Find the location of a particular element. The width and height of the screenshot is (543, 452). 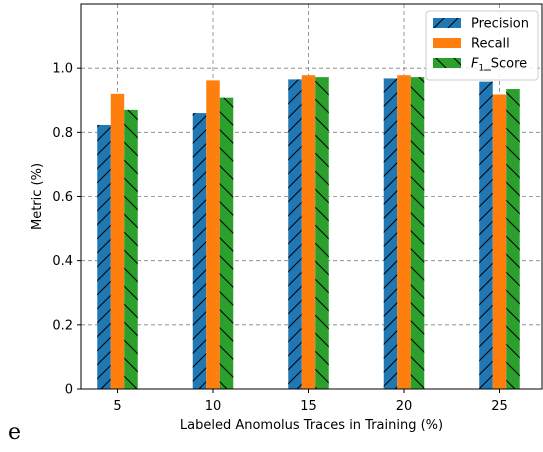

y-axis-label: Metric (%) is located at coordinates (37, 196).